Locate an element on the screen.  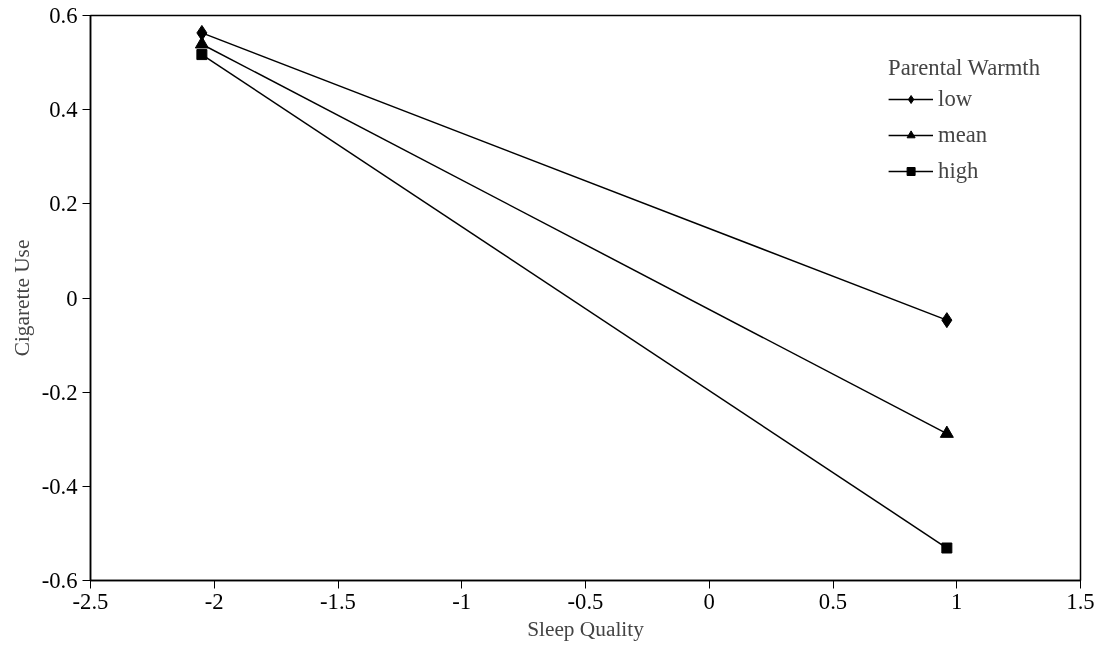
x-tick-label: -2 is located at coordinates (214, 601).